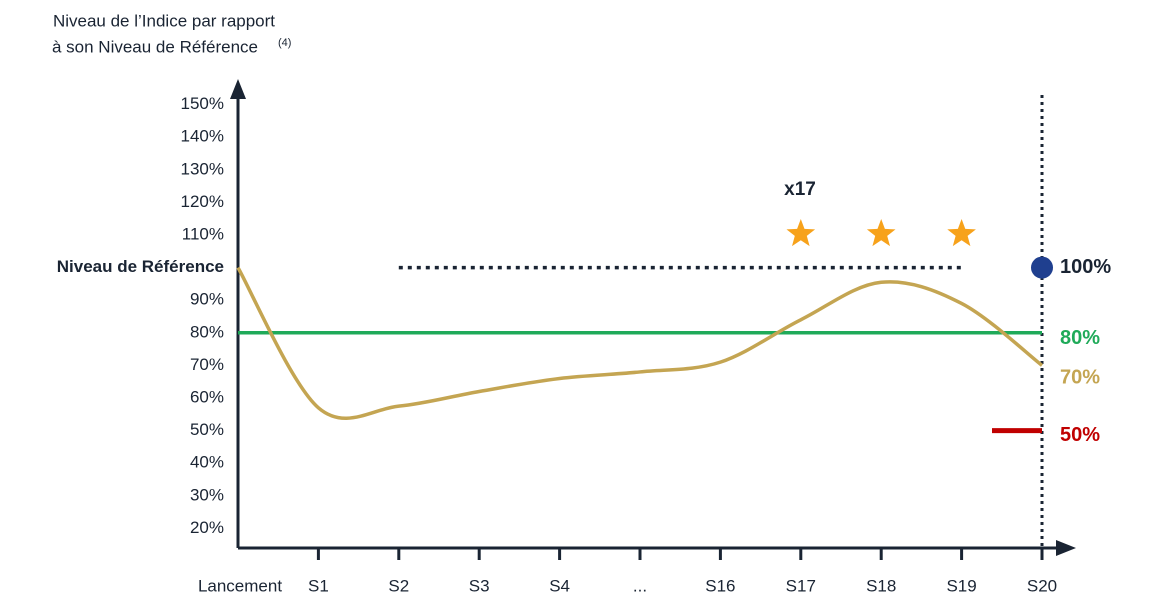 The image size is (1152, 610). I want to click on y-axis-arrow, so click(238, 89).